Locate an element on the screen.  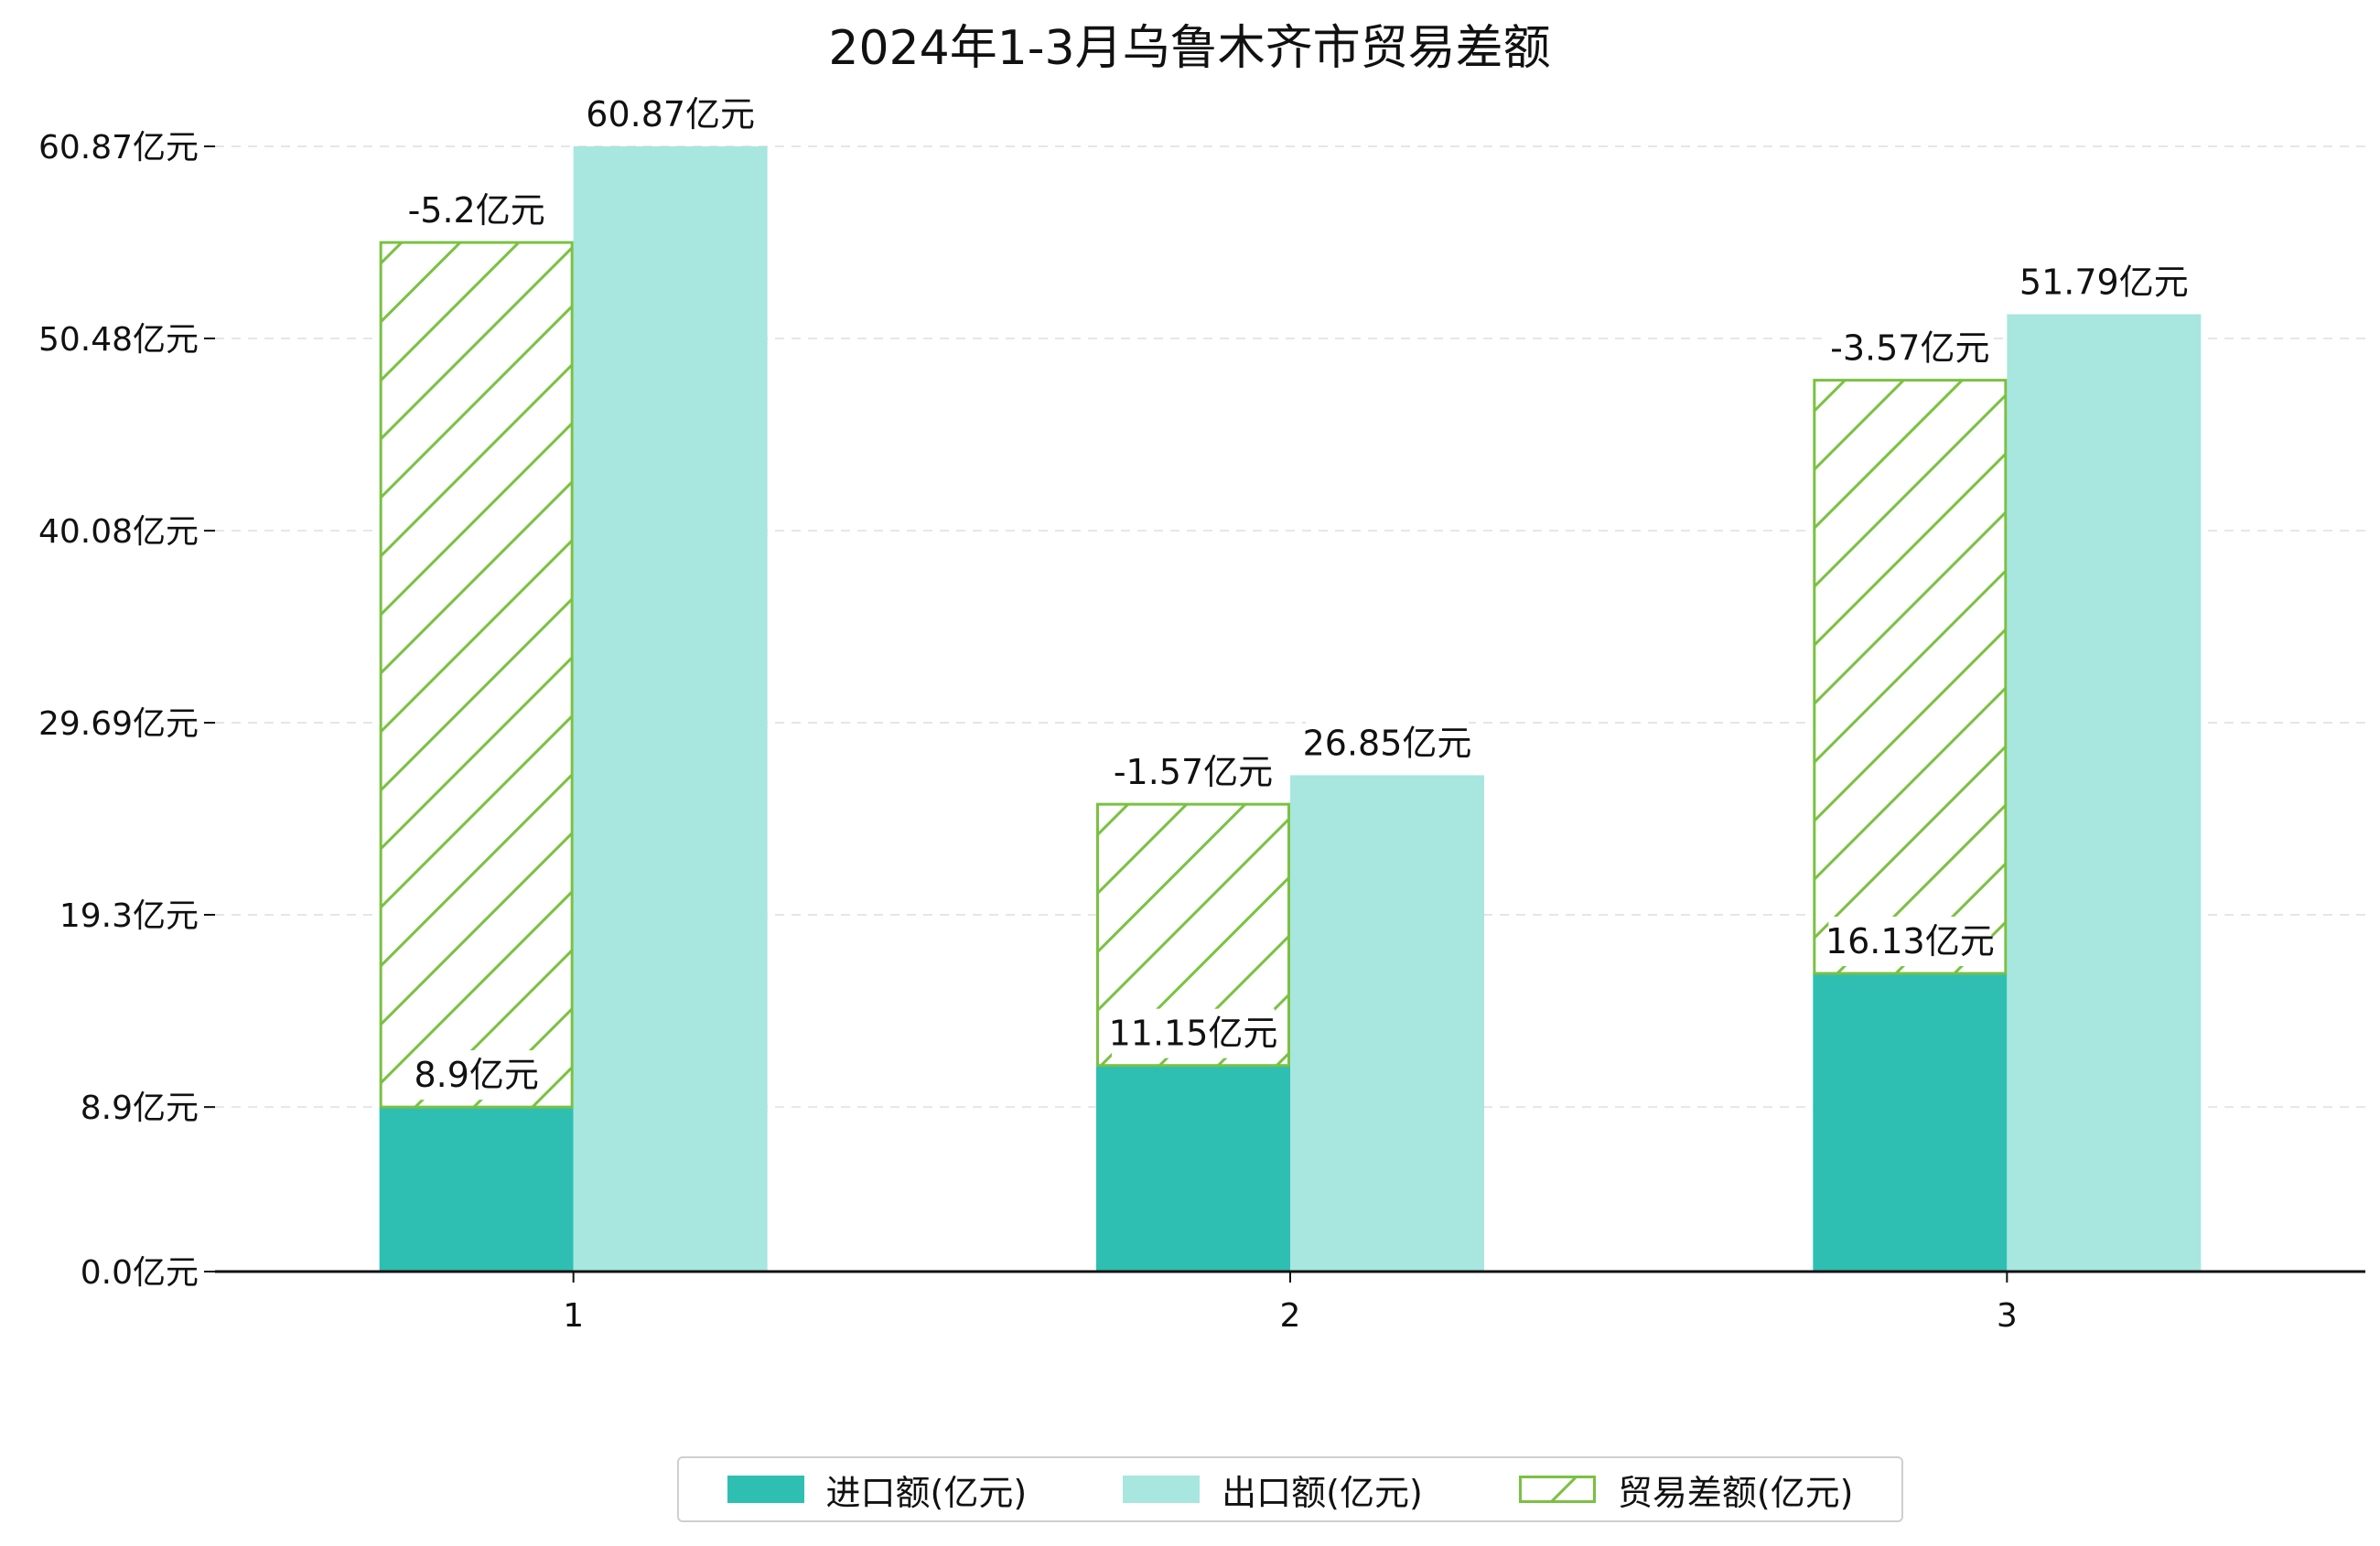
legend-item-import: 进口额(亿元) is located at coordinates (877, 1490).